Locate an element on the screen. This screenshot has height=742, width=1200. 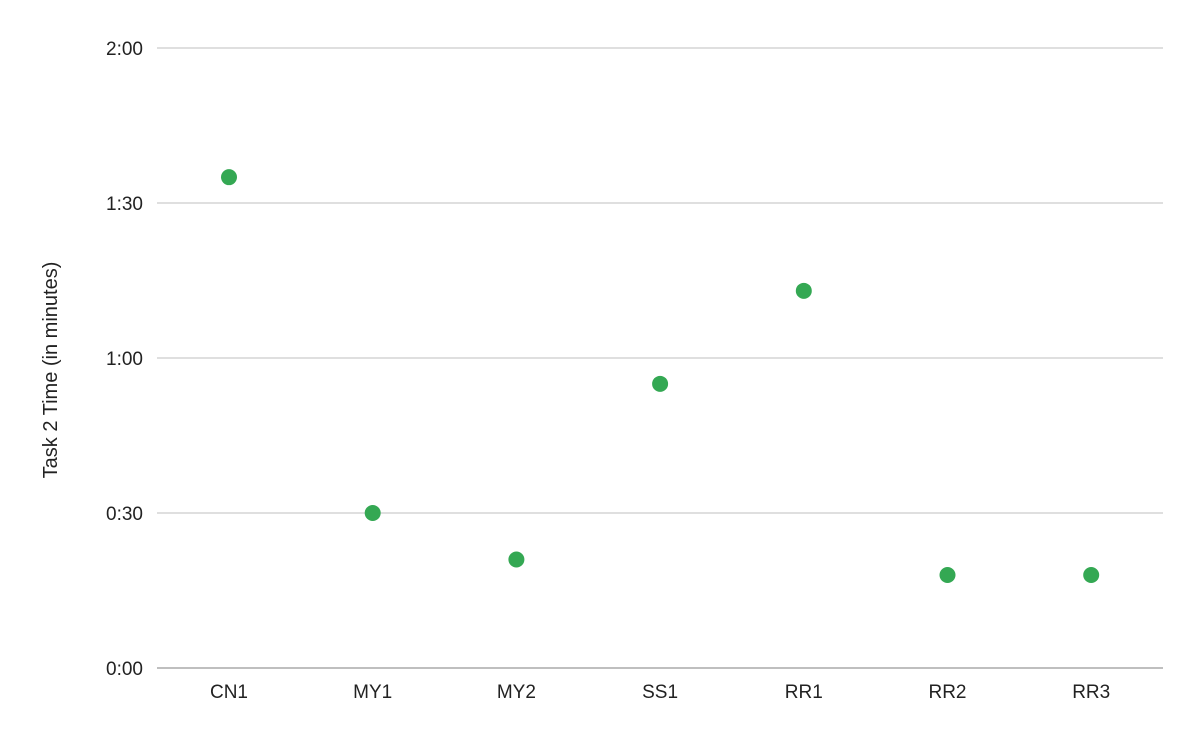
x-tick-label: MY2 is located at coordinates (516, 692).